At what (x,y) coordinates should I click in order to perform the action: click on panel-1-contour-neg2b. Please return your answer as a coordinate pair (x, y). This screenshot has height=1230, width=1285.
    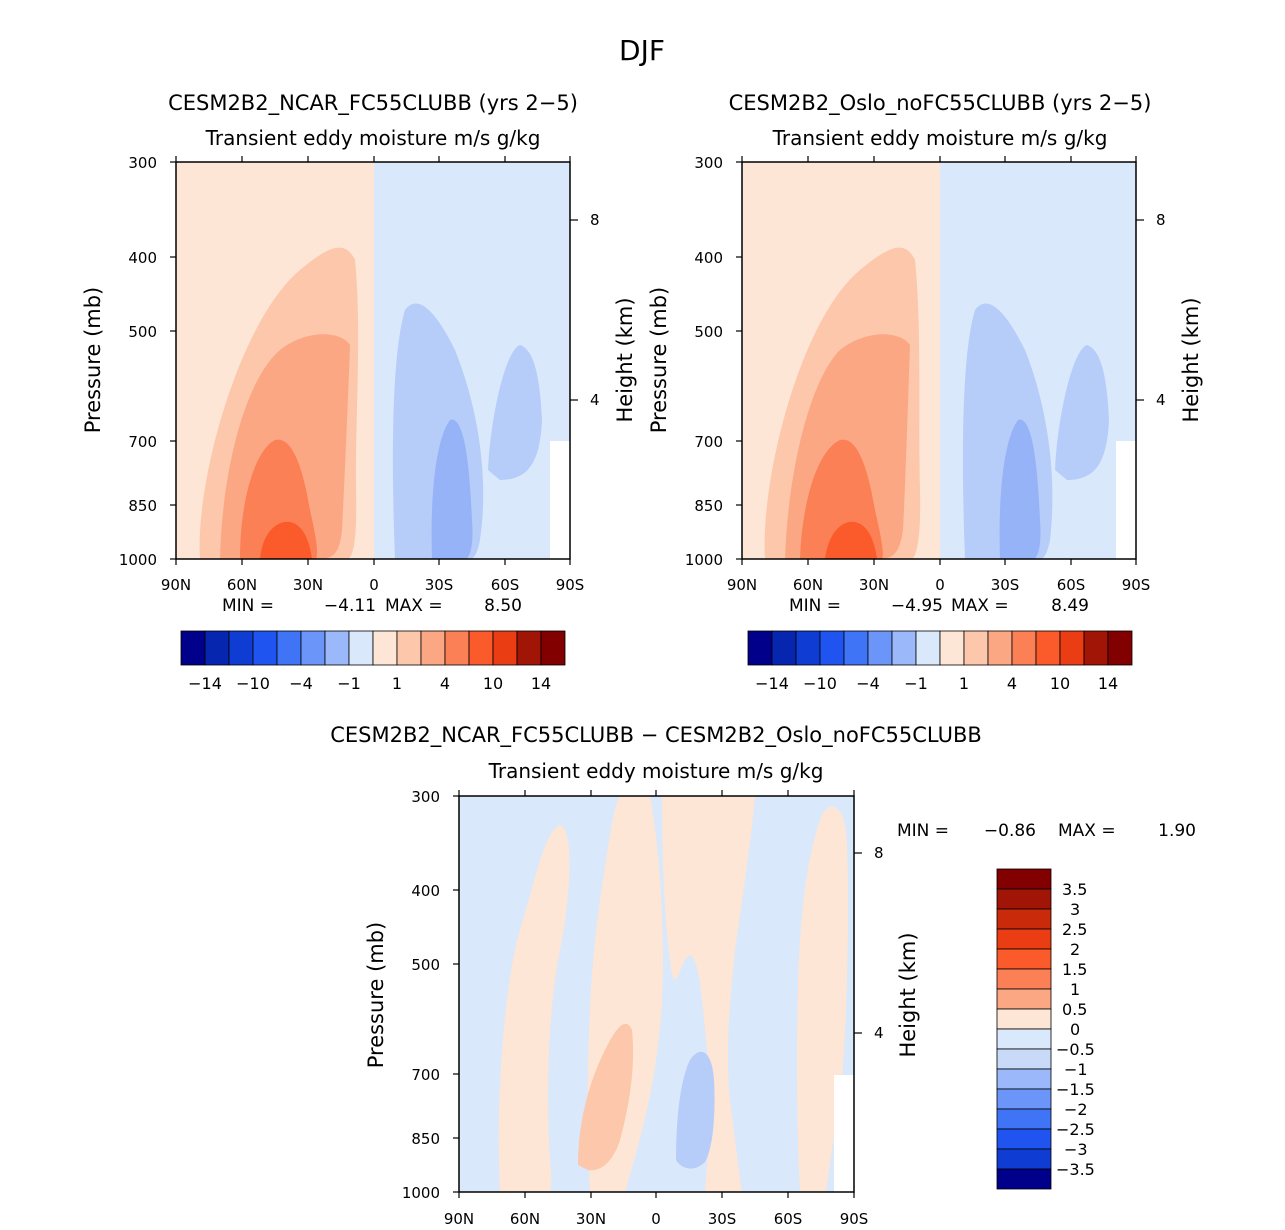
    Looking at the image, I should click on (515, 412).